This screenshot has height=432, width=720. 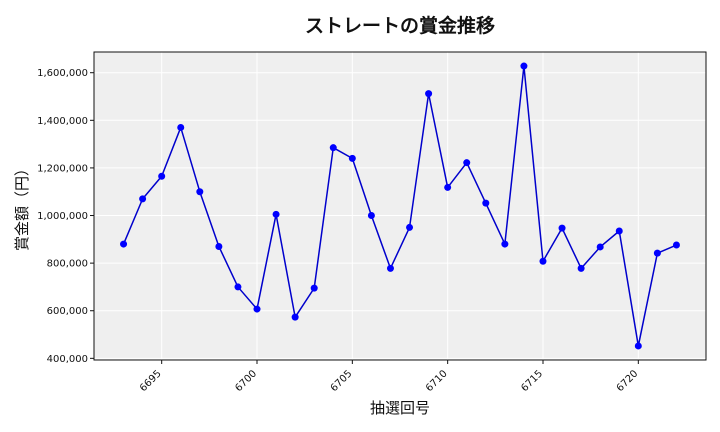 I want to click on y-tick-label: 600,000, so click(x=67, y=311).